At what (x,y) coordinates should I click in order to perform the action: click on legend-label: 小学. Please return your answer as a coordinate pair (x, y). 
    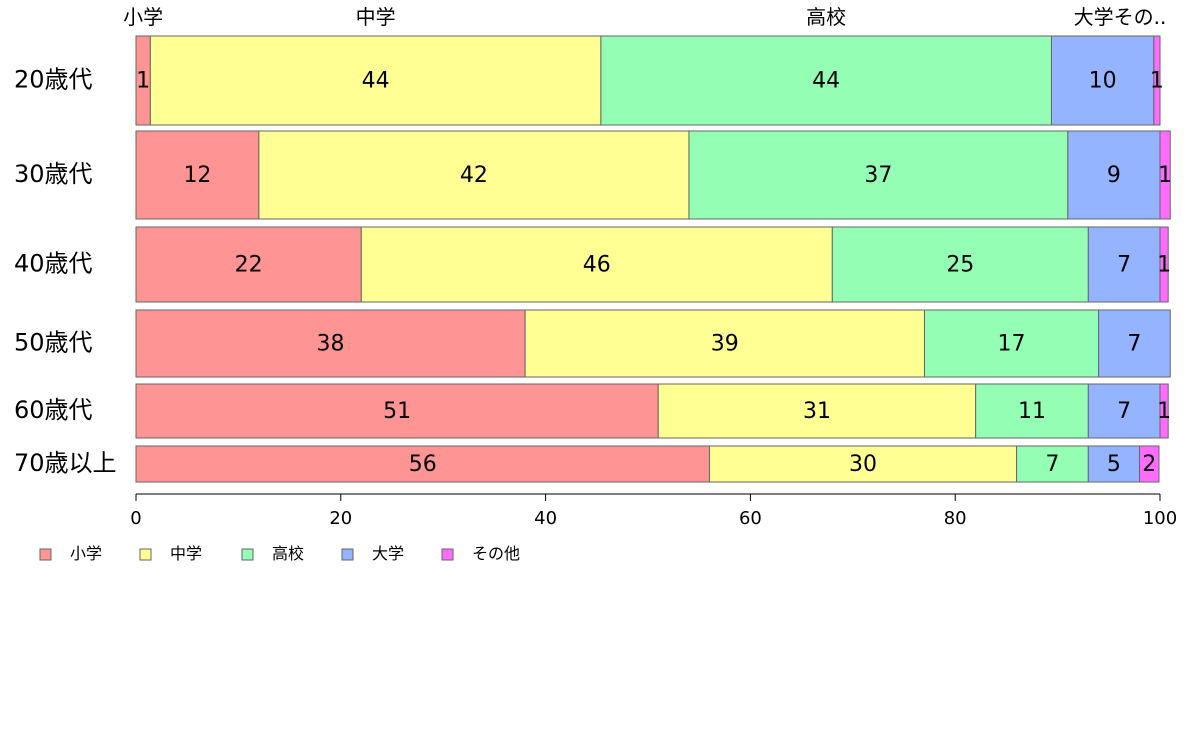
    Looking at the image, I should click on (86, 553).